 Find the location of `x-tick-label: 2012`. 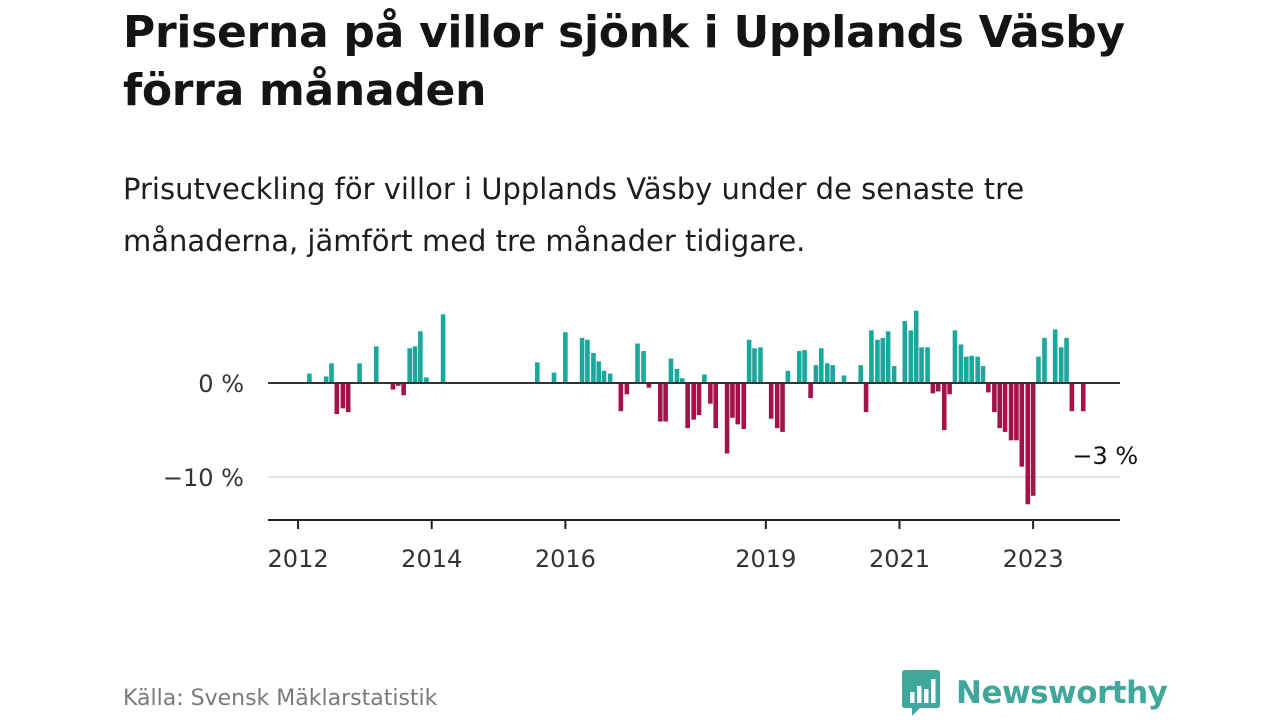

x-tick-label: 2012 is located at coordinates (298, 559).